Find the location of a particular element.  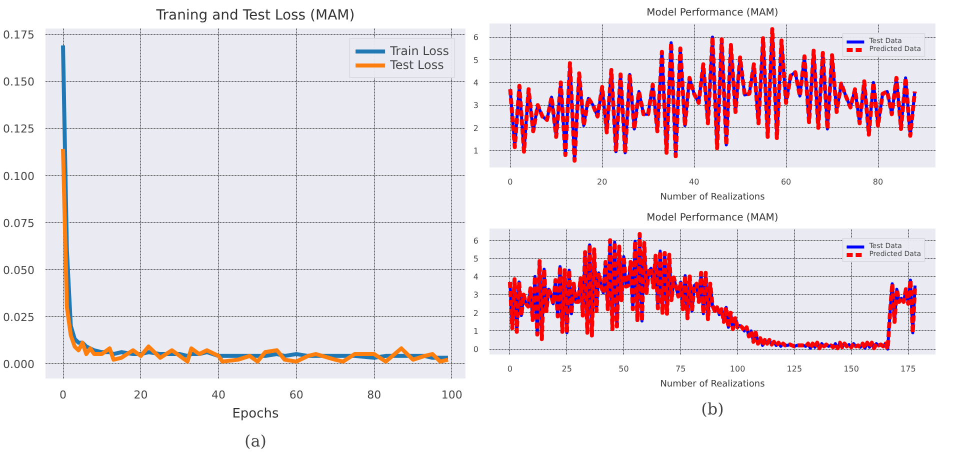

y-tick-label: 0.000 is located at coordinates (19, 364).